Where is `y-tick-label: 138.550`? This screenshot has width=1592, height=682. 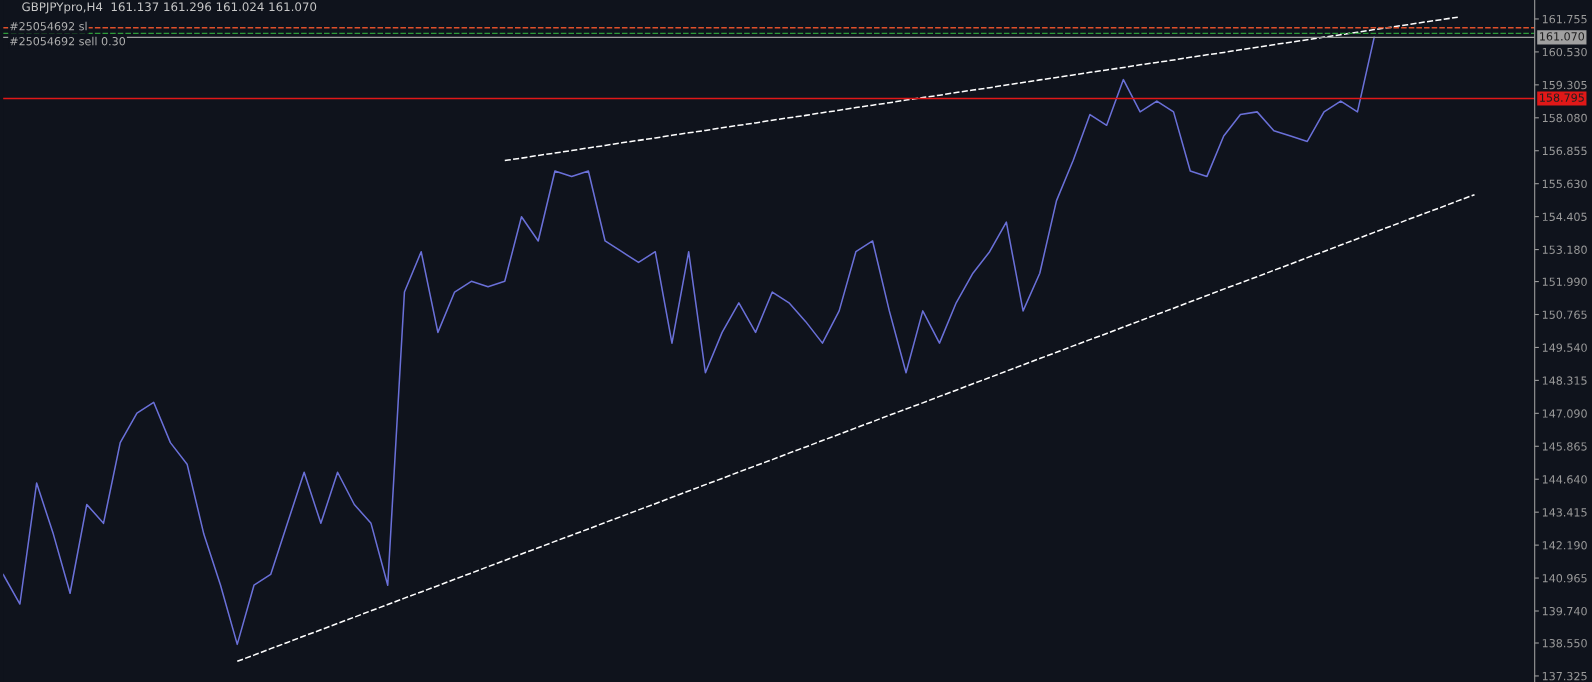 y-tick-label: 138.550 is located at coordinates (1564, 643).